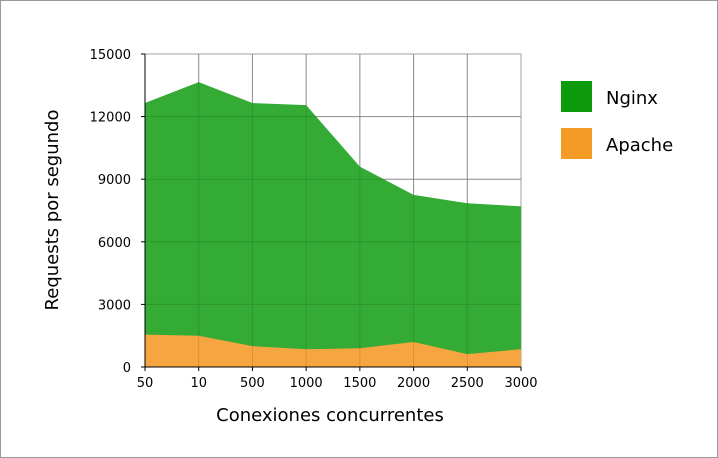 The height and width of the screenshot is (458, 718). Describe the element at coordinates (467, 383) in the screenshot. I see `x-tick-label: 2500` at that location.